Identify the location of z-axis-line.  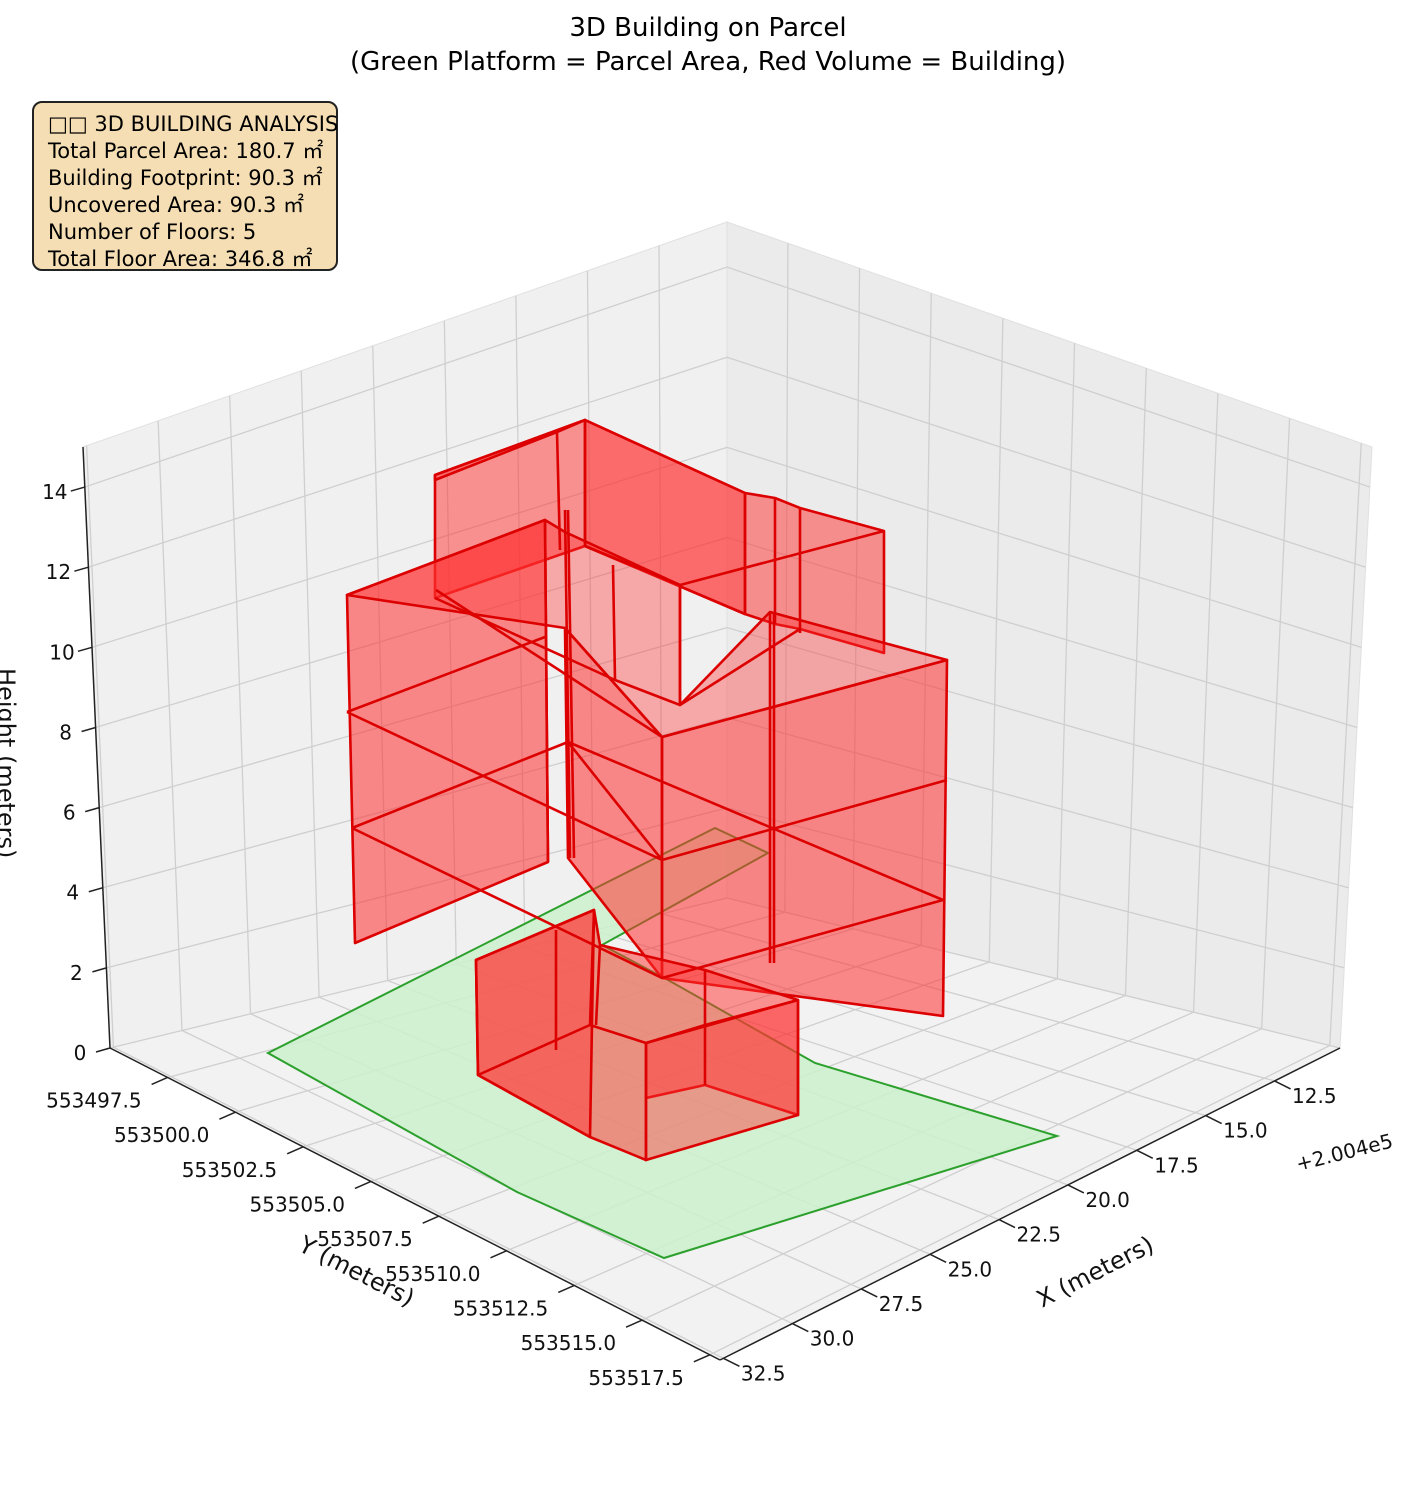
(96, 747).